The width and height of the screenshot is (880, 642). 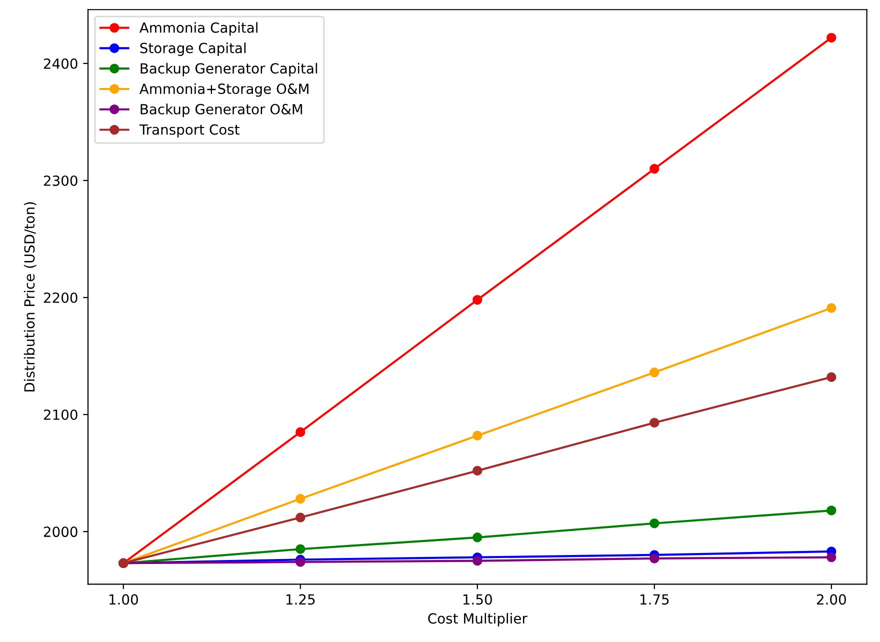 What do you see at coordinates (123, 599) in the screenshot?
I see `x-tick-label: 1.00` at bounding box center [123, 599].